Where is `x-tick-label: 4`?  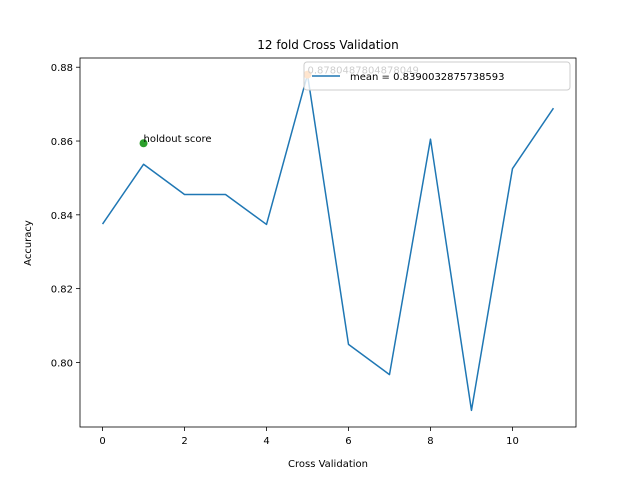
x-tick-label: 4 is located at coordinates (266, 441).